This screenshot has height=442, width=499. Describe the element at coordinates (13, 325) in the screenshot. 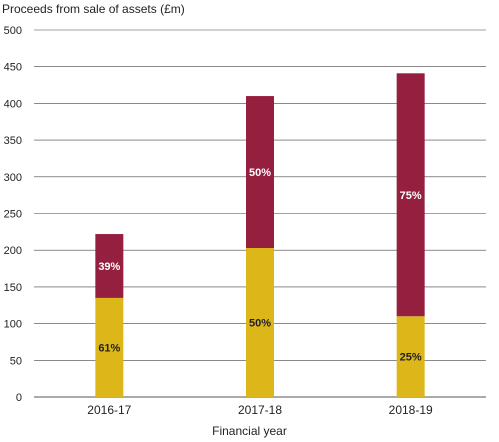

I see `y-tick-label: 100` at that location.